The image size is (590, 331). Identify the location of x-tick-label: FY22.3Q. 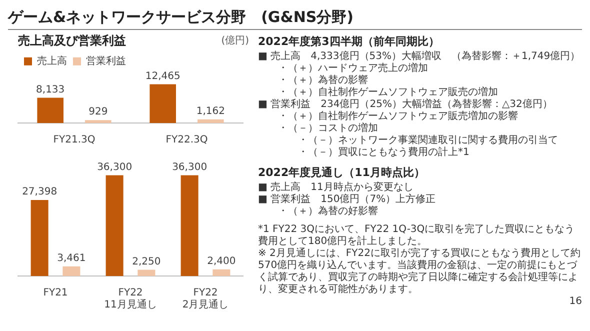
(187, 140).